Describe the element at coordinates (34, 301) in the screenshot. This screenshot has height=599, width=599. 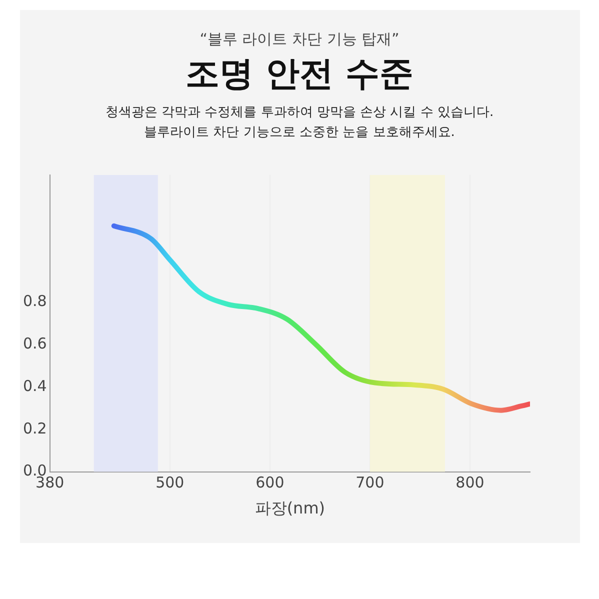
I see `y-tick-label: 0.8` at that location.